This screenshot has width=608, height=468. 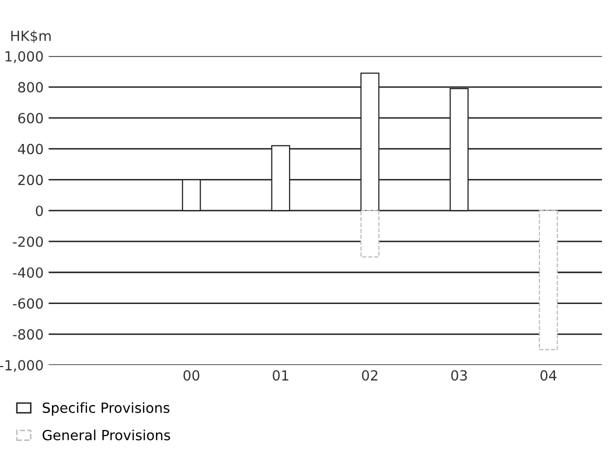 What do you see at coordinates (27, 303) in the screenshot?
I see `y-tick-label: -600` at bounding box center [27, 303].